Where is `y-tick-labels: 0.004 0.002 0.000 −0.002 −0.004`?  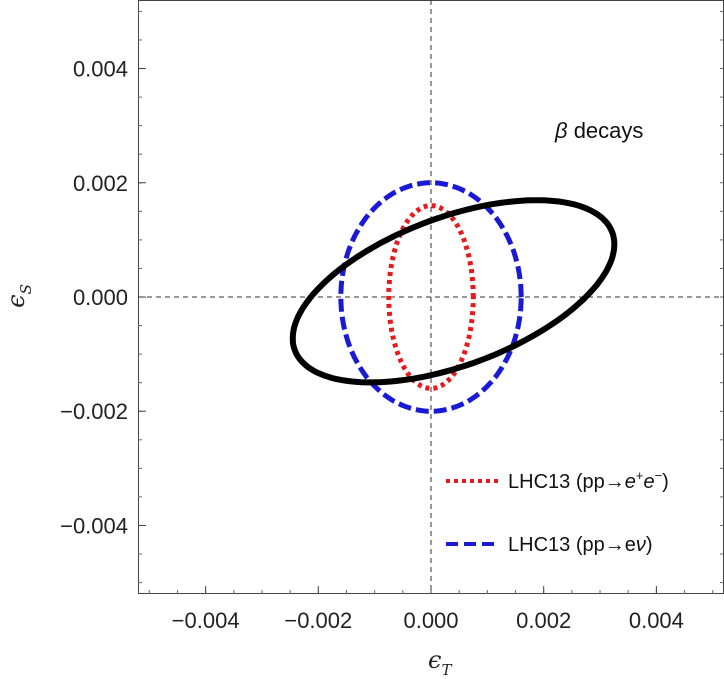 y-tick-labels: 0.004 0.002 0.000 −0.002 −0.004 is located at coordinates (94, 298).